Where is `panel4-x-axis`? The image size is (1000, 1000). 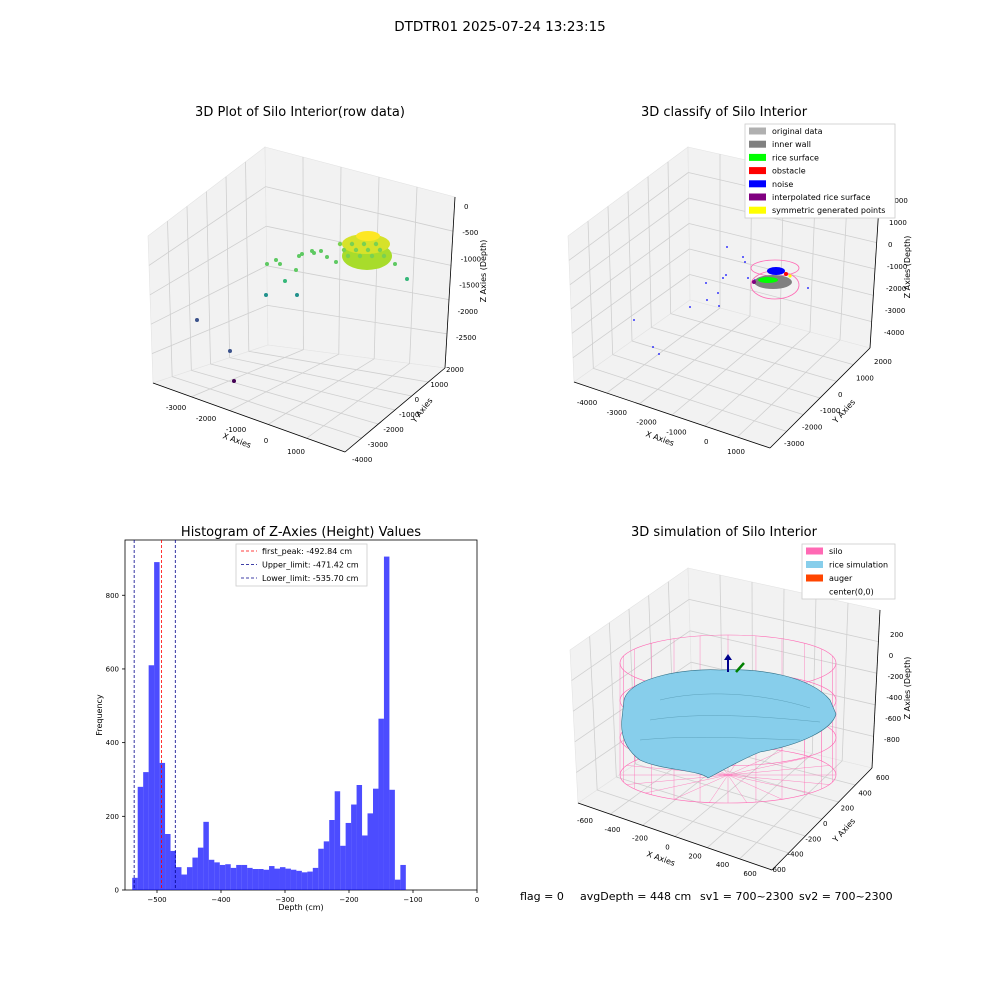 panel4-x-axis is located at coordinates (675, 836).